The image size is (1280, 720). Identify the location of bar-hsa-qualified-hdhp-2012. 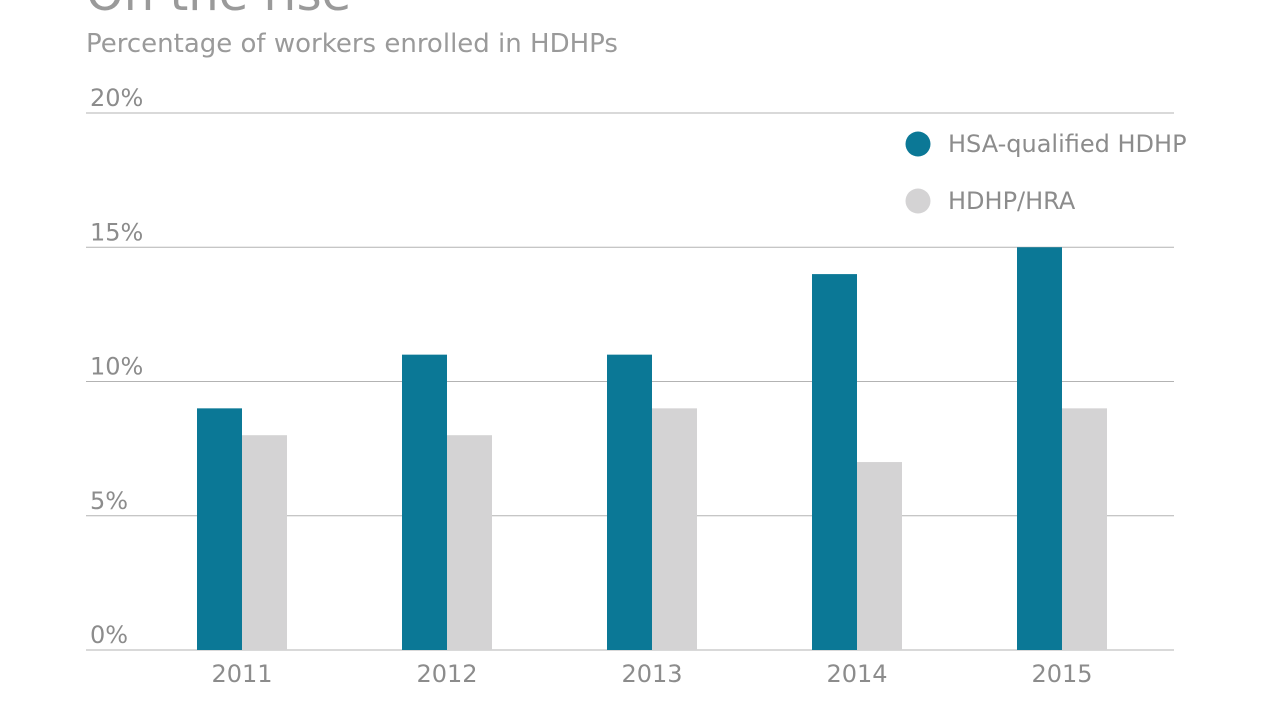
(424, 502).